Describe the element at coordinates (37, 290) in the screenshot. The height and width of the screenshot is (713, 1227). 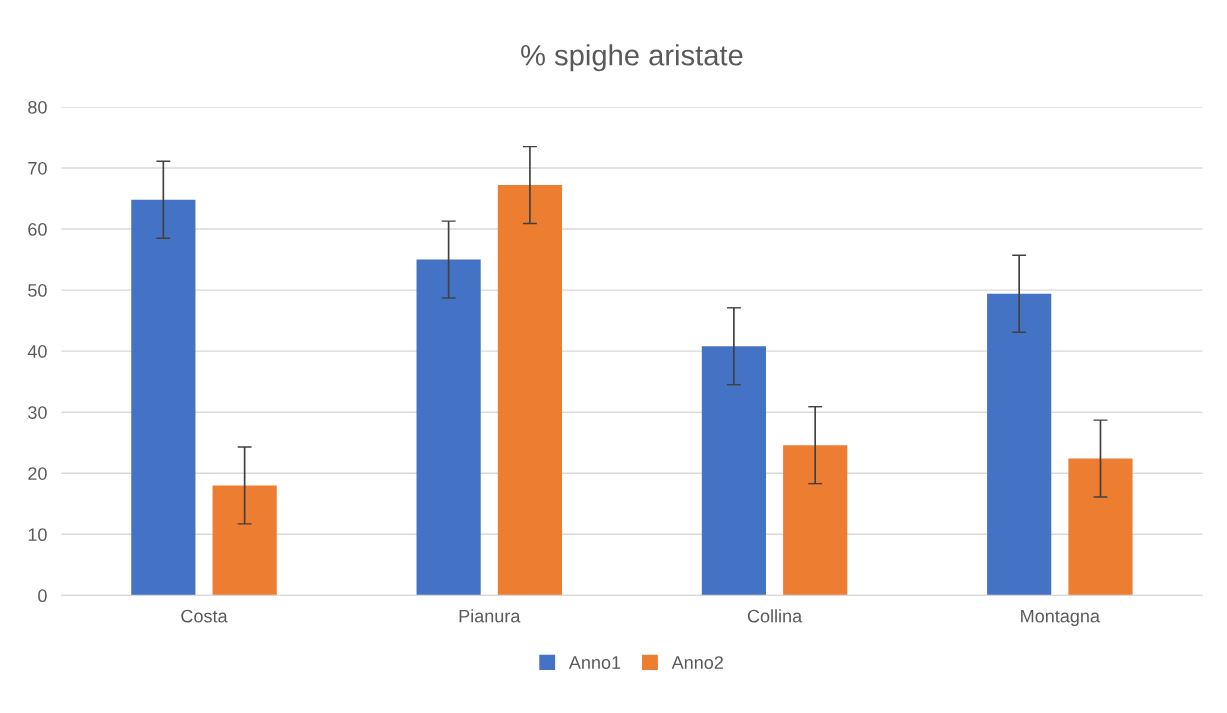
I see `y-tick-label: 50` at that location.